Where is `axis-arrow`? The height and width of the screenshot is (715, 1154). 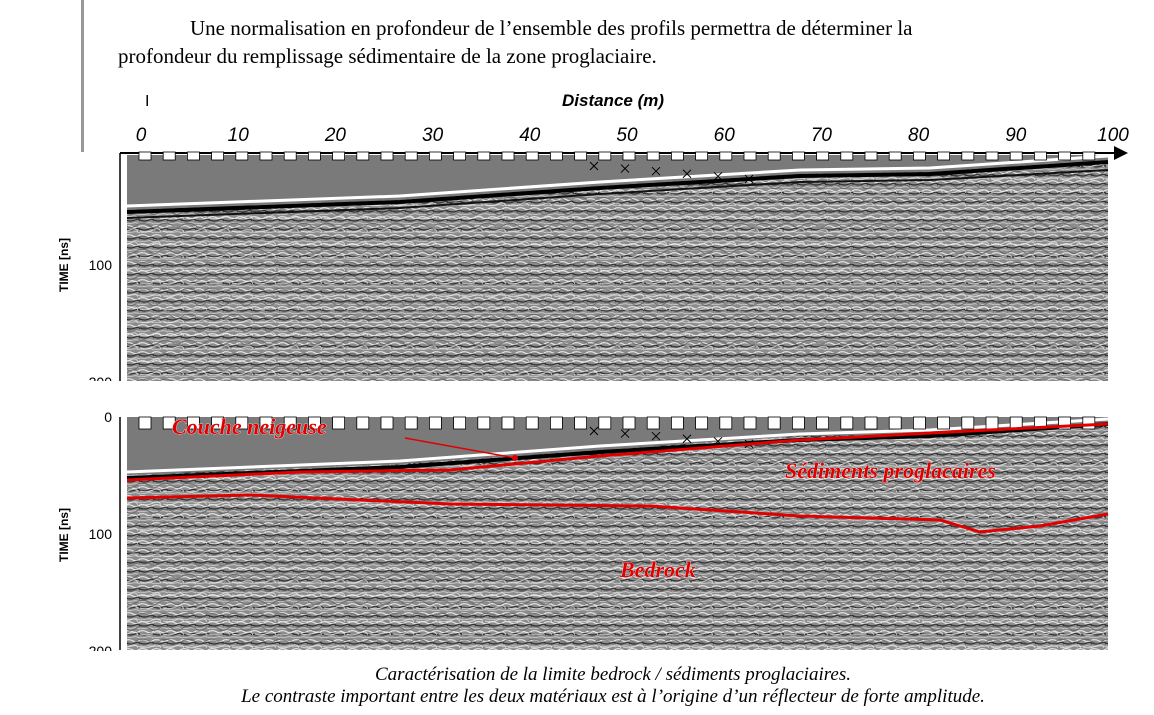 axis-arrow is located at coordinates (1121, 153).